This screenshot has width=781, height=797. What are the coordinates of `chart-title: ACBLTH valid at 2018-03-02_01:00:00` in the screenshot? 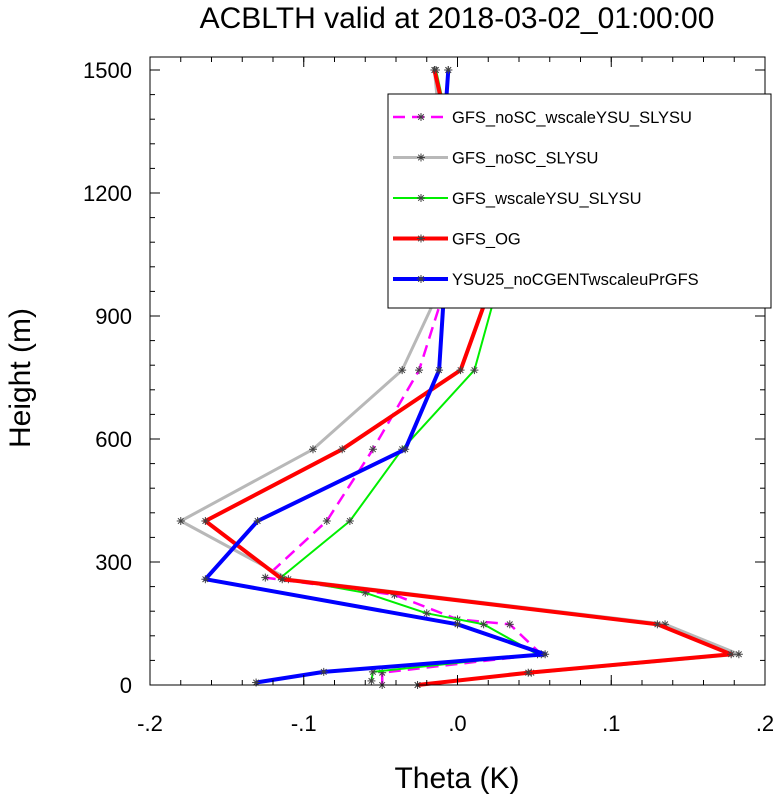 It's located at (457, 18).